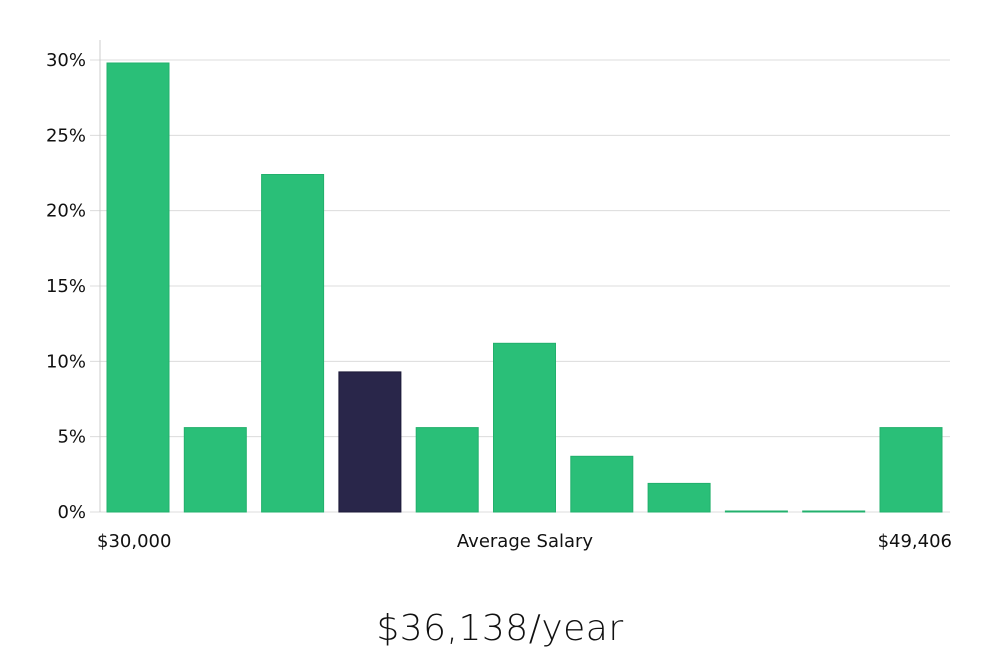 Image resolution: width=1000 pixels, height=660 pixels. Describe the element at coordinates (66, 135) in the screenshot. I see `y-tick-label: 25%` at that location.